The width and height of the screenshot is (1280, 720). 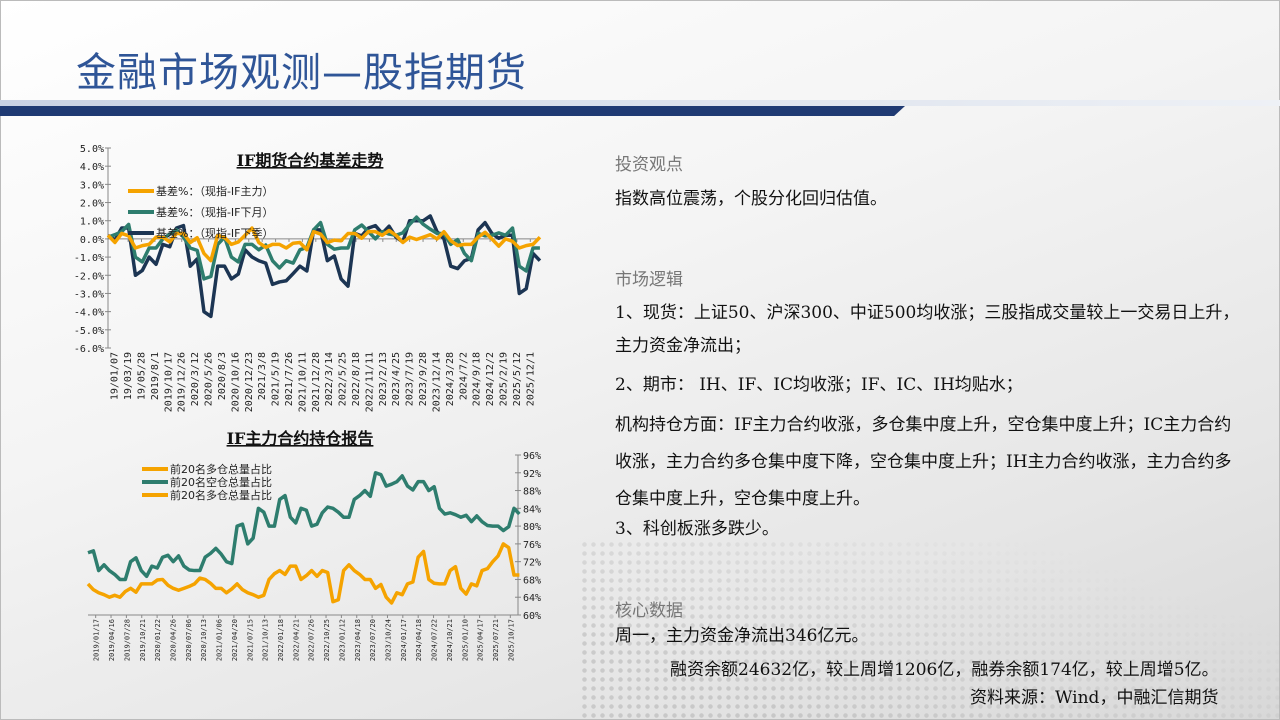 I want to click on background-dot-pattern, so click(x=930, y=630).